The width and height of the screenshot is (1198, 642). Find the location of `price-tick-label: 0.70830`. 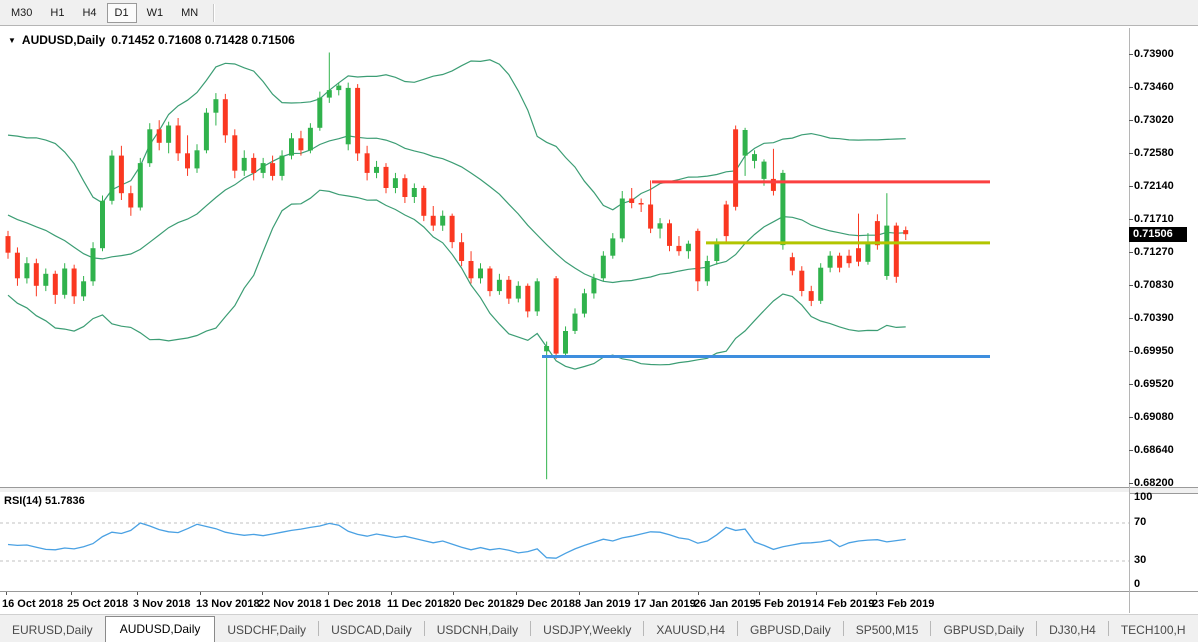

price-tick-label: 0.70830 is located at coordinates (1154, 285).